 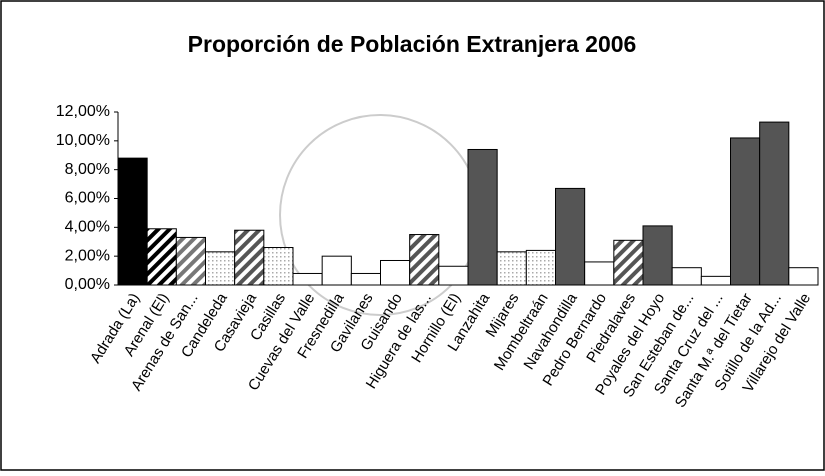 I want to click on y-tick-label: 6,00%, so click(x=87, y=198).